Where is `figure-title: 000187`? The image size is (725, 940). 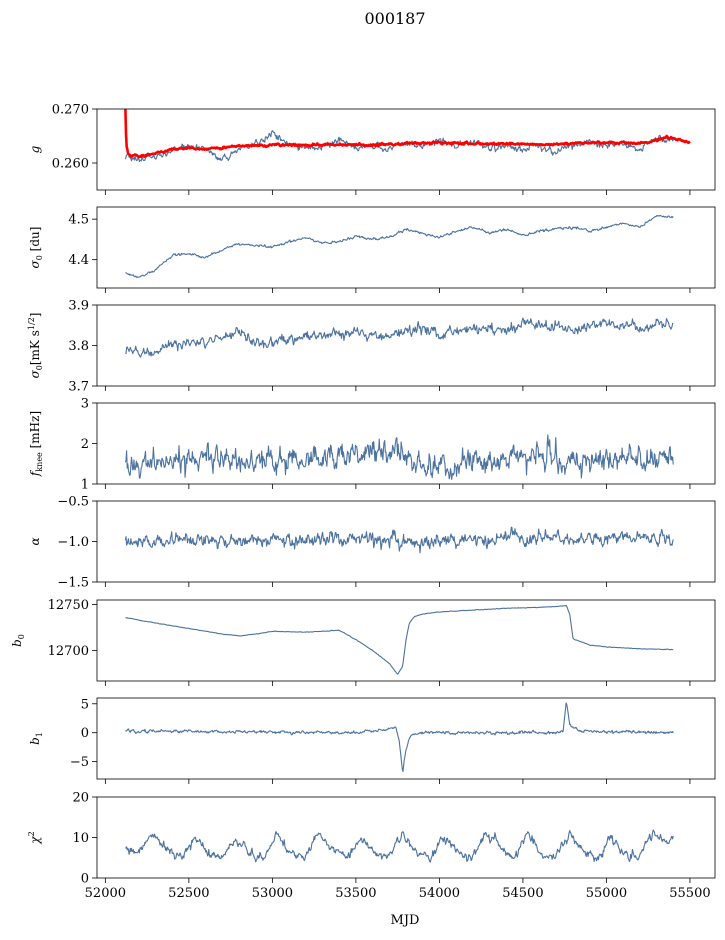
figure-title: 000187 is located at coordinates (394, 18).